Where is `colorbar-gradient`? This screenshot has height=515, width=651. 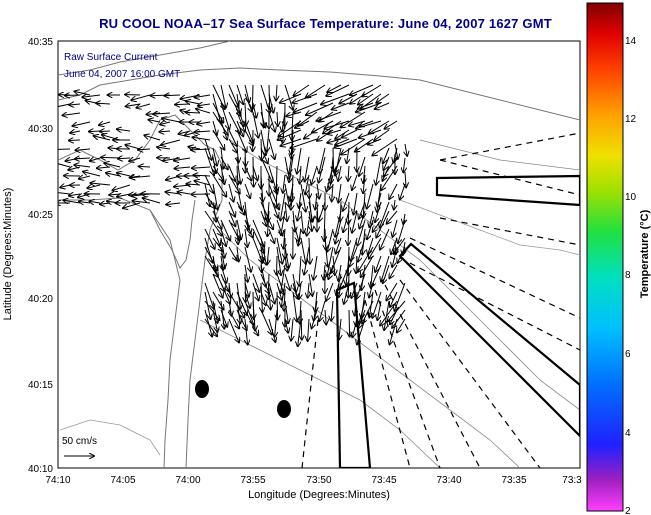 colorbar-gradient is located at coordinates (605, 257).